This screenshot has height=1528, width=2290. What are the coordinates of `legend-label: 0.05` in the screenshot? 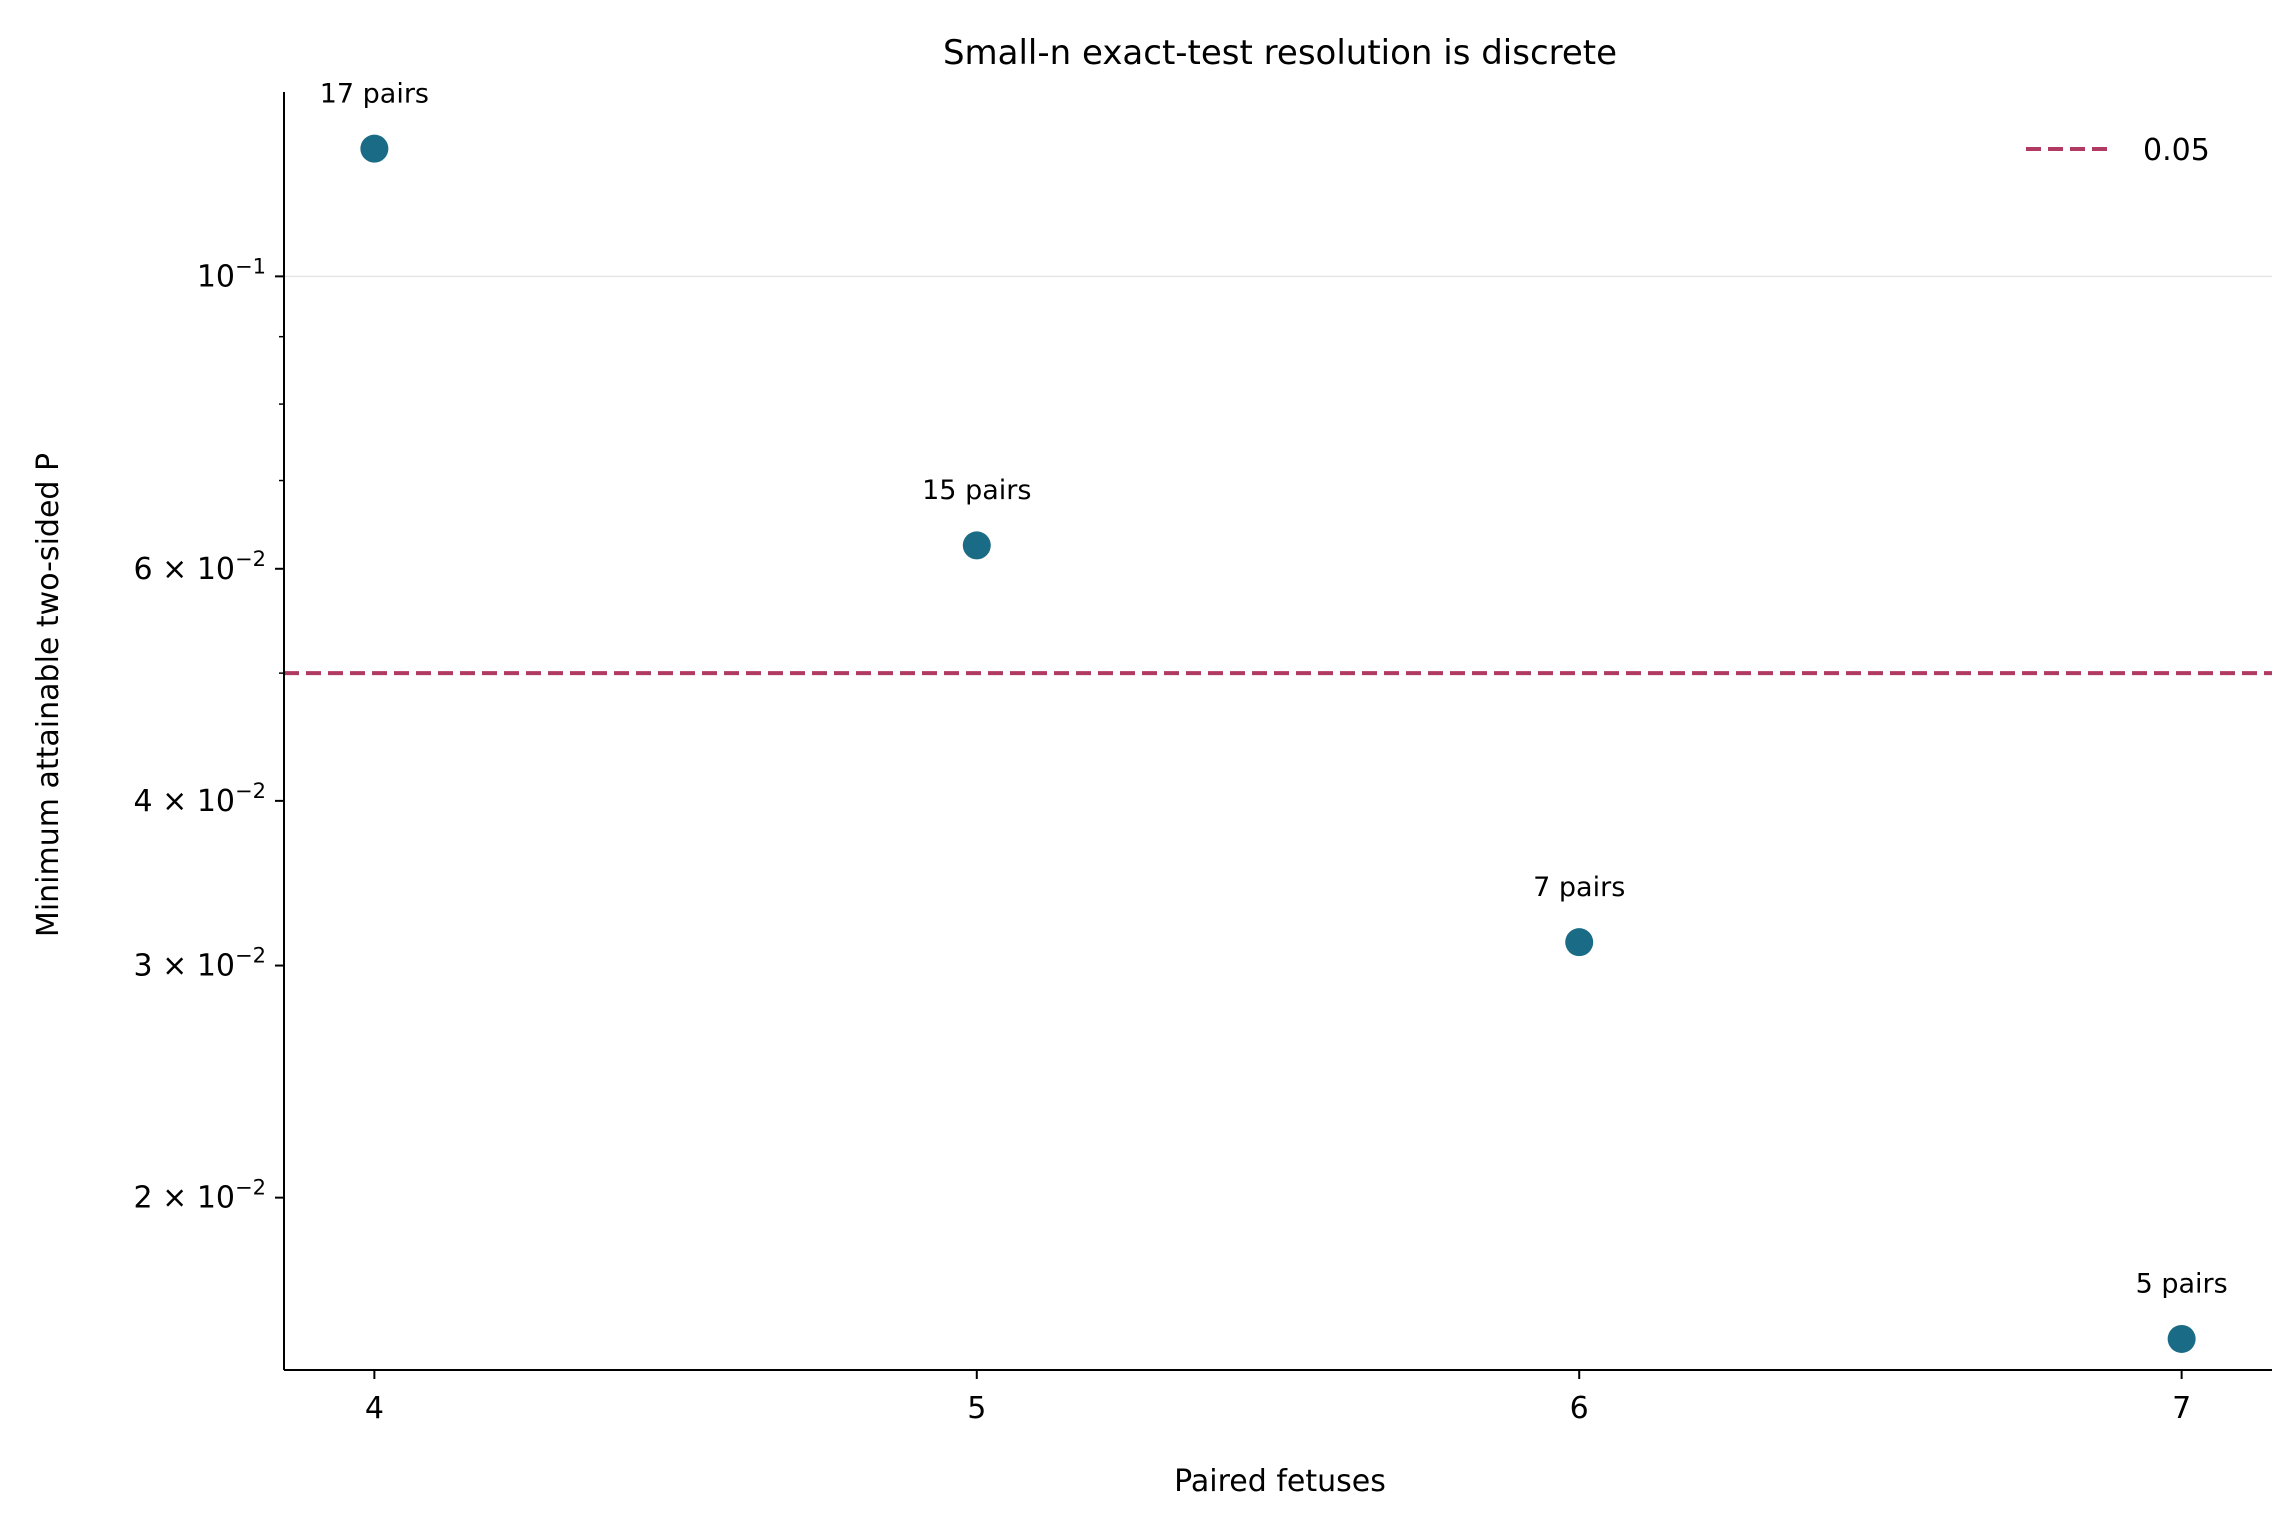 It's located at (2176, 150).